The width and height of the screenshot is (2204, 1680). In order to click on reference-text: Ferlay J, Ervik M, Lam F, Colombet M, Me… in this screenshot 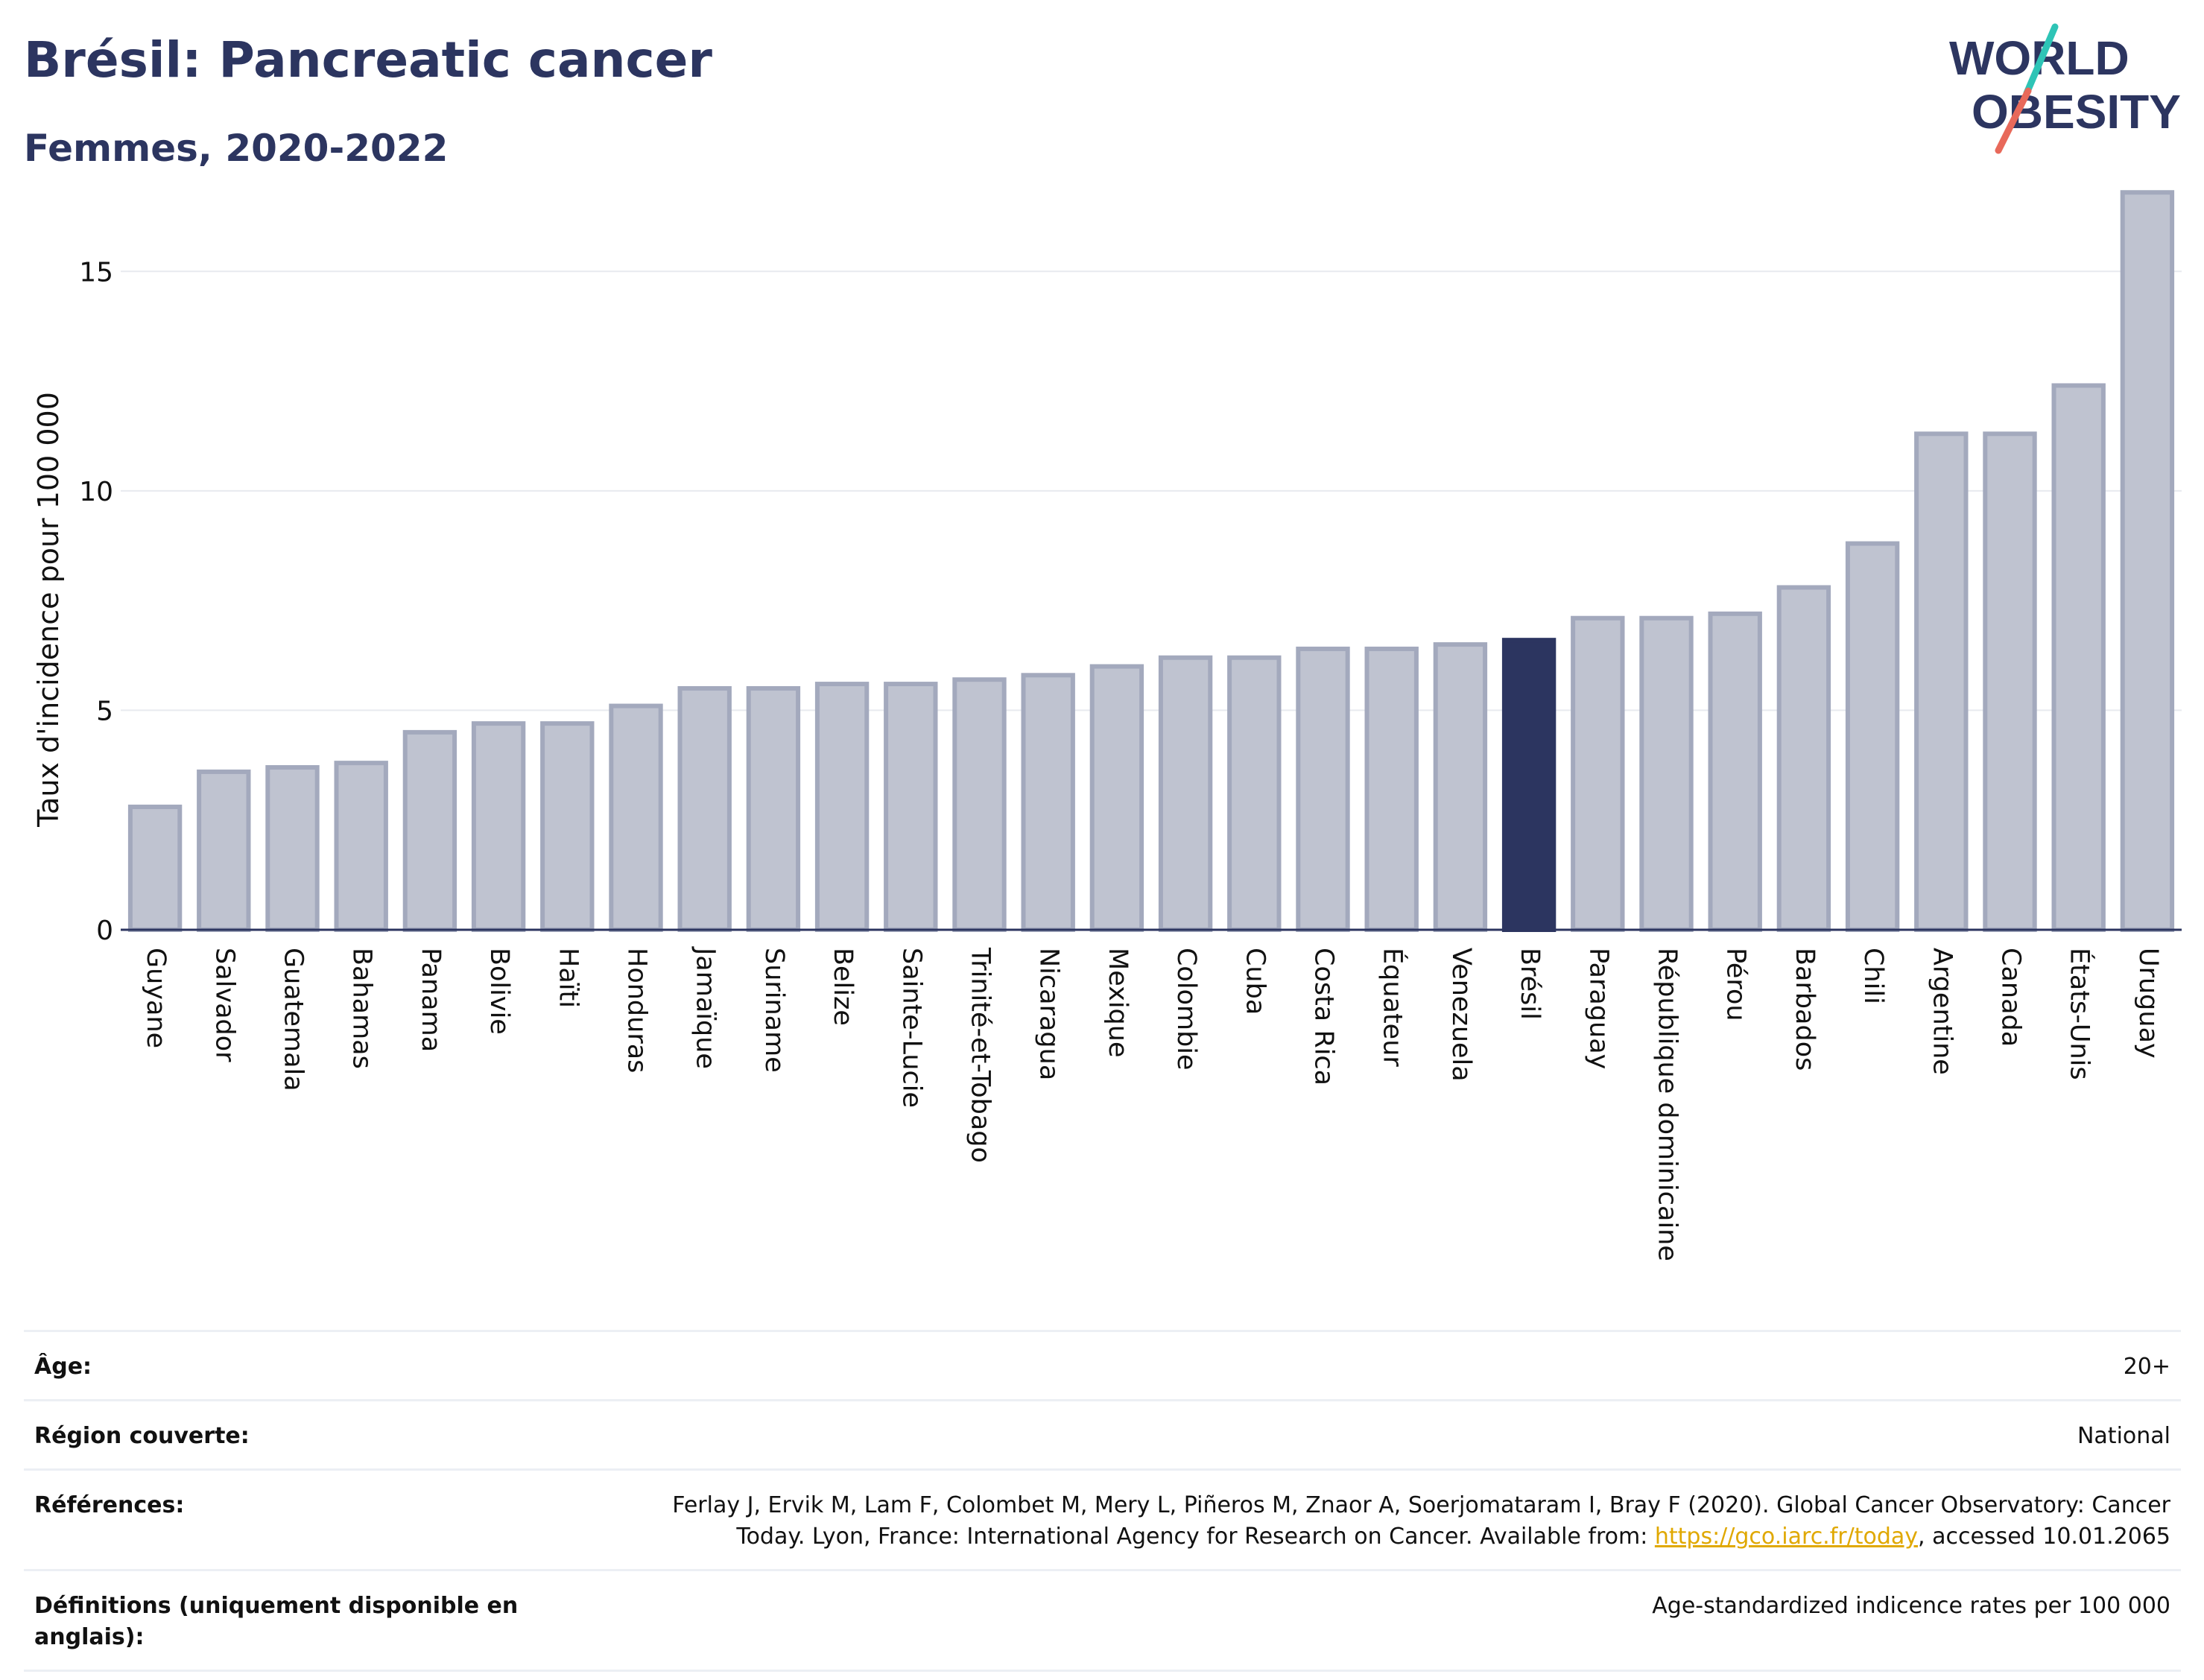, I will do `click(1421, 1521)`.